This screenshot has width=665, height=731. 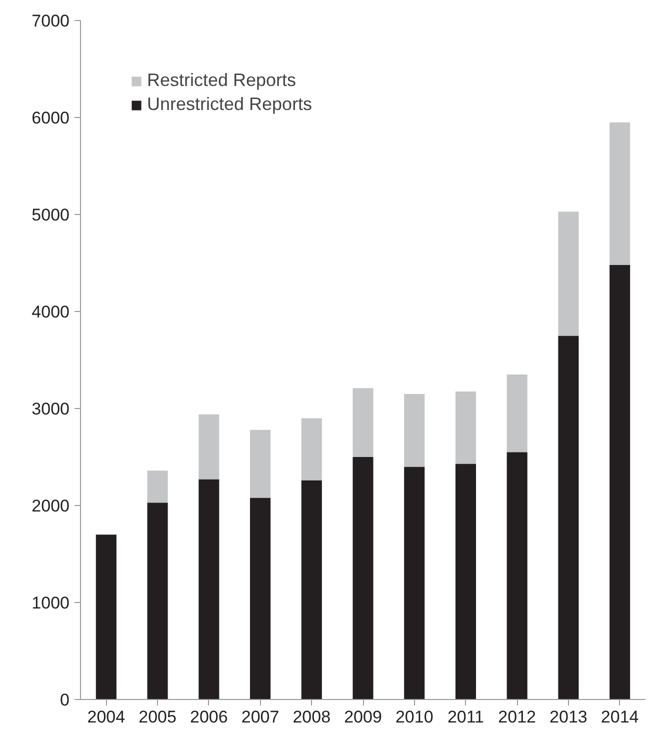 I want to click on y-tick-label: 1000, so click(x=51, y=603).